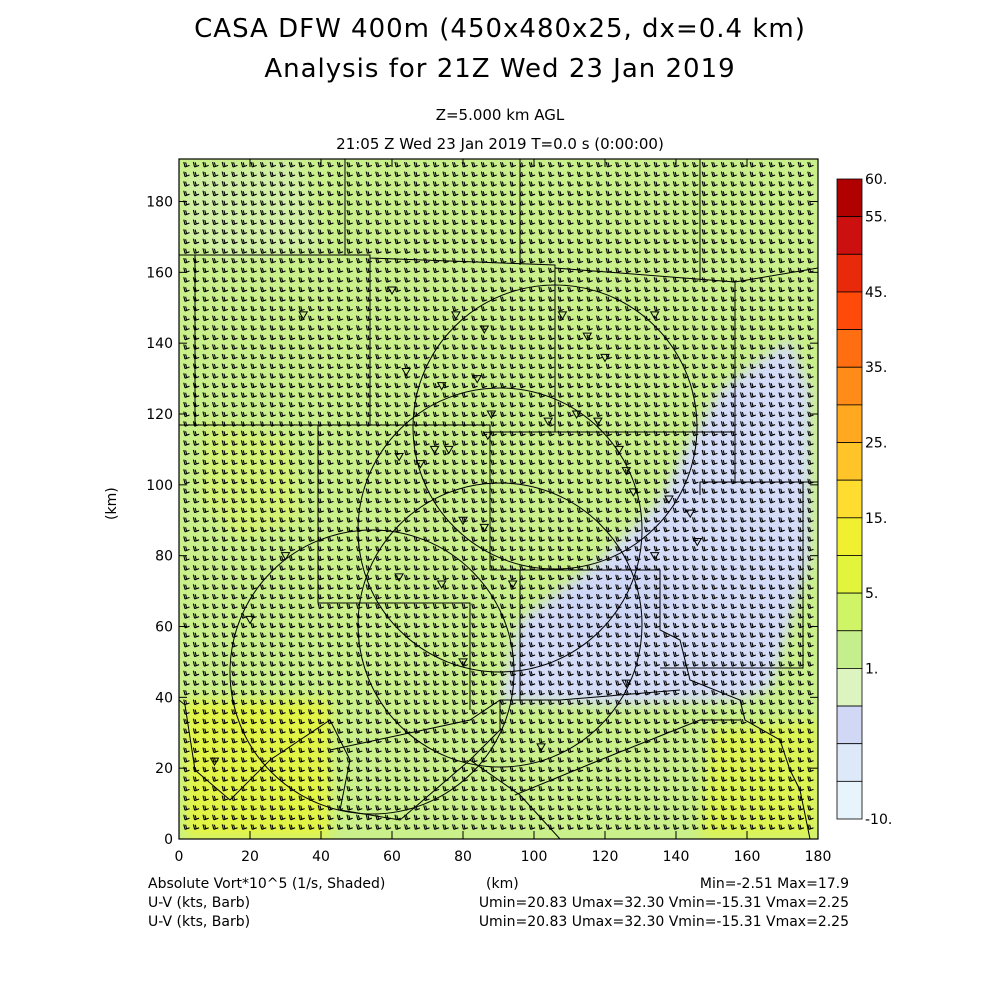 The image size is (1000, 1000). Describe the element at coordinates (876, 444) in the screenshot. I see `colorbar-label: 25.` at that location.